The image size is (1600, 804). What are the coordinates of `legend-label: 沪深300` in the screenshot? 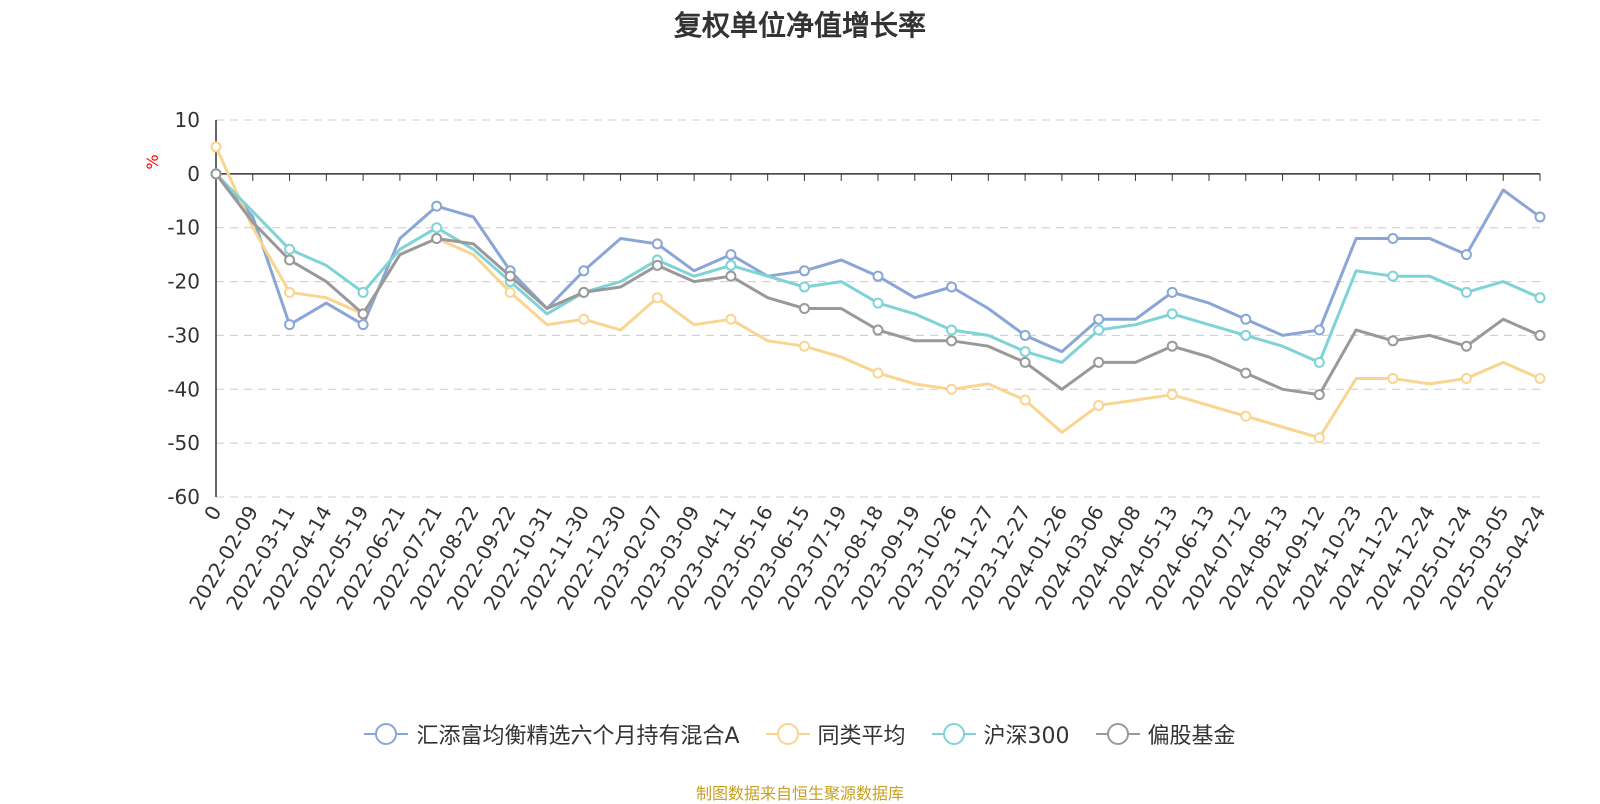 It's located at (1026, 736).